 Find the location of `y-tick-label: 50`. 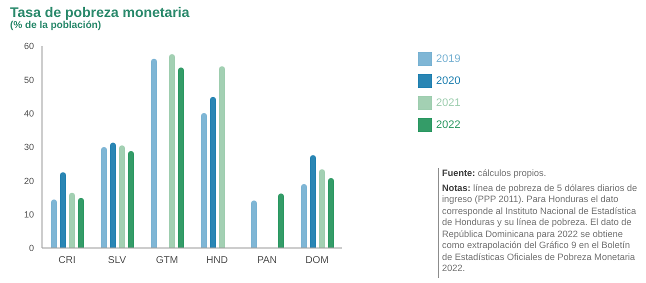

y-tick-label: 50 is located at coordinates (29, 79).